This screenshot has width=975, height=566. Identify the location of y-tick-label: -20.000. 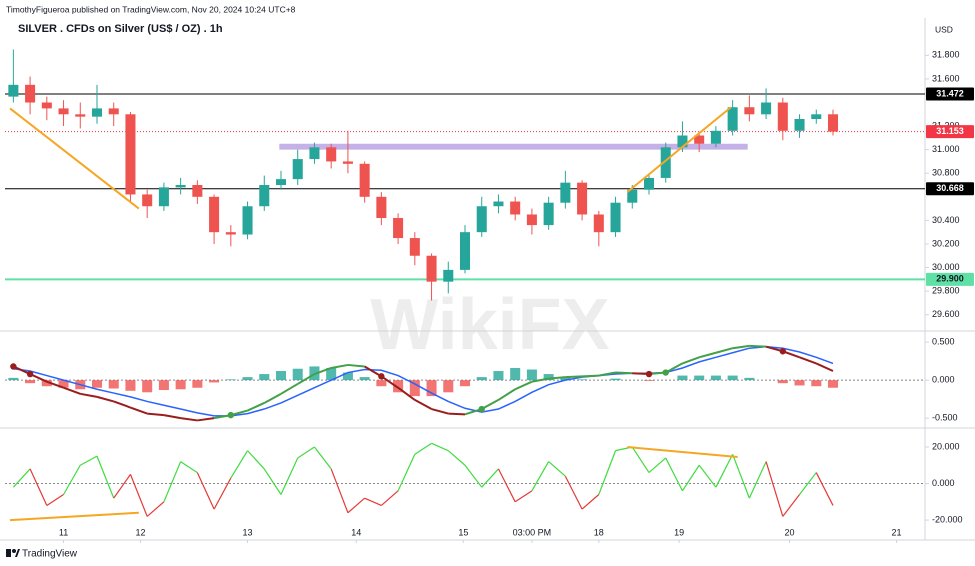
(947, 519).